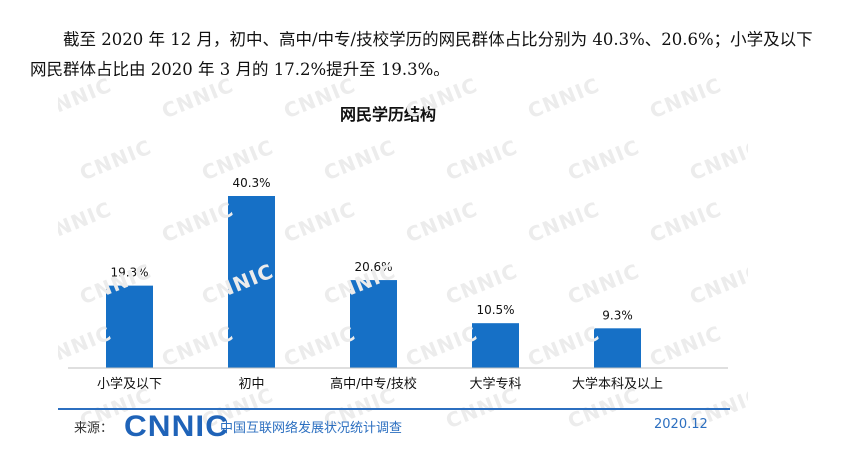  What do you see at coordinates (94, 428) in the screenshot?
I see `source-label: 来源：` at bounding box center [94, 428].